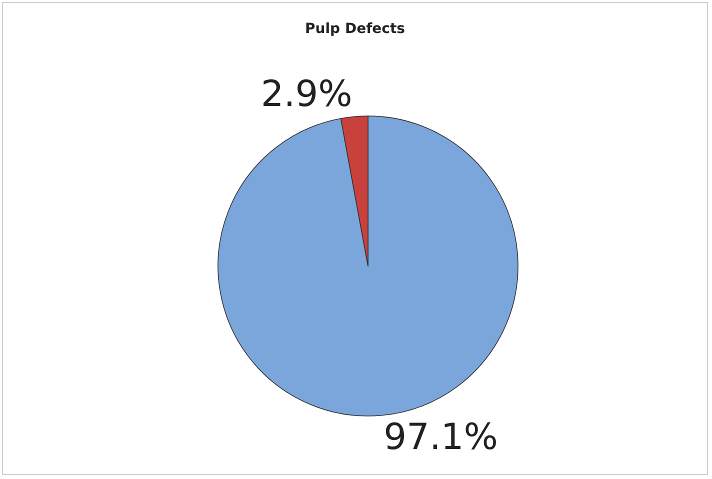  What do you see at coordinates (441, 437) in the screenshot?
I see `data-label: 97.1%` at bounding box center [441, 437].